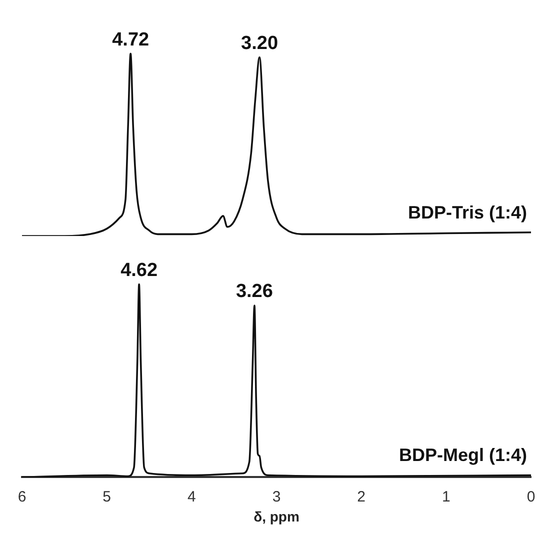 The width and height of the screenshot is (547, 536). What do you see at coordinates (259, 43) in the screenshot?
I see `annotation: 3.20` at bounding box center [259, 43].